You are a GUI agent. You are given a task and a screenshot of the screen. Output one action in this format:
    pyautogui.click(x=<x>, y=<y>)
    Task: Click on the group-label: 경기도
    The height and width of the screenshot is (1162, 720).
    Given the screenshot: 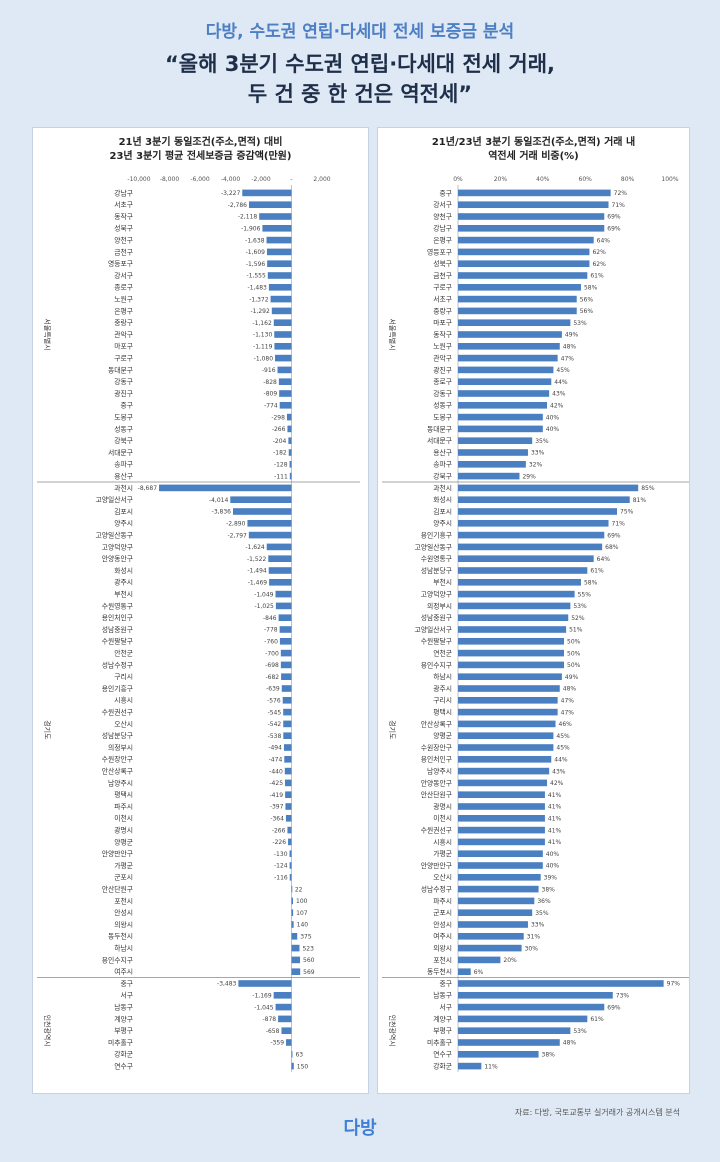 What is the action you would take?
    pyautogui.click(x=392, y=730)
    